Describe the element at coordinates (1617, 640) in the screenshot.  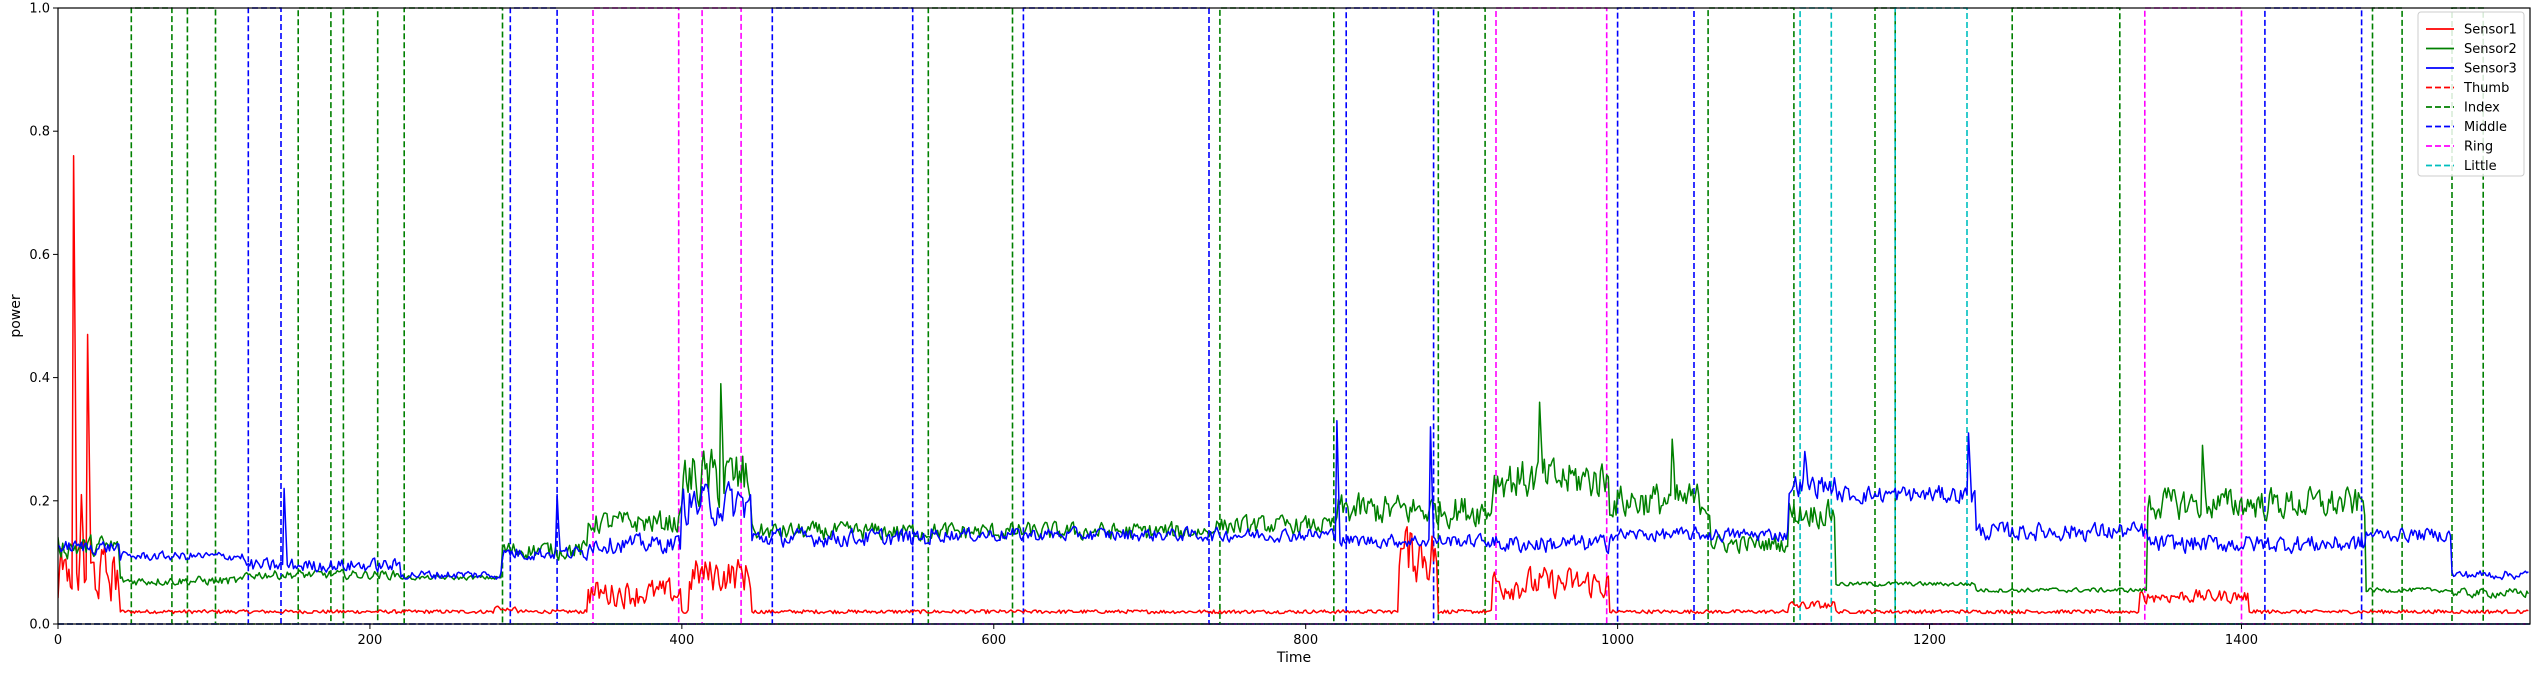
I see `x-tick-label: 1000` at that location.